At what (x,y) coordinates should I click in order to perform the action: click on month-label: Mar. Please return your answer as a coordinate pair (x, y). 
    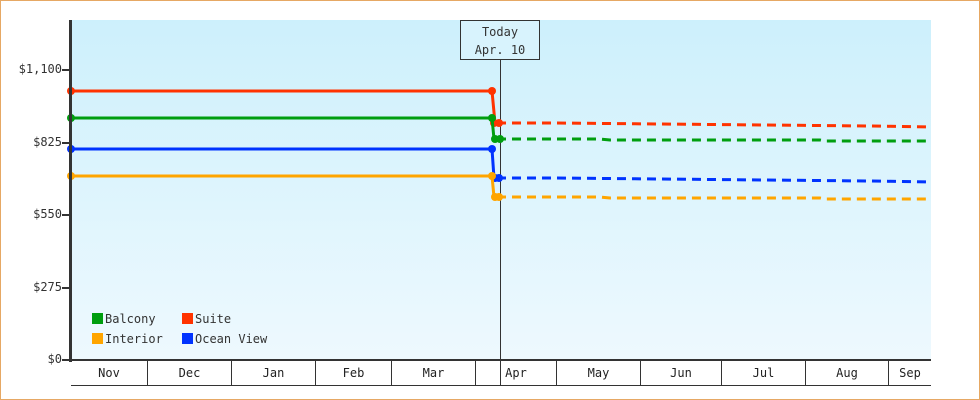
    Looking at the image, I should click on (433, 373).